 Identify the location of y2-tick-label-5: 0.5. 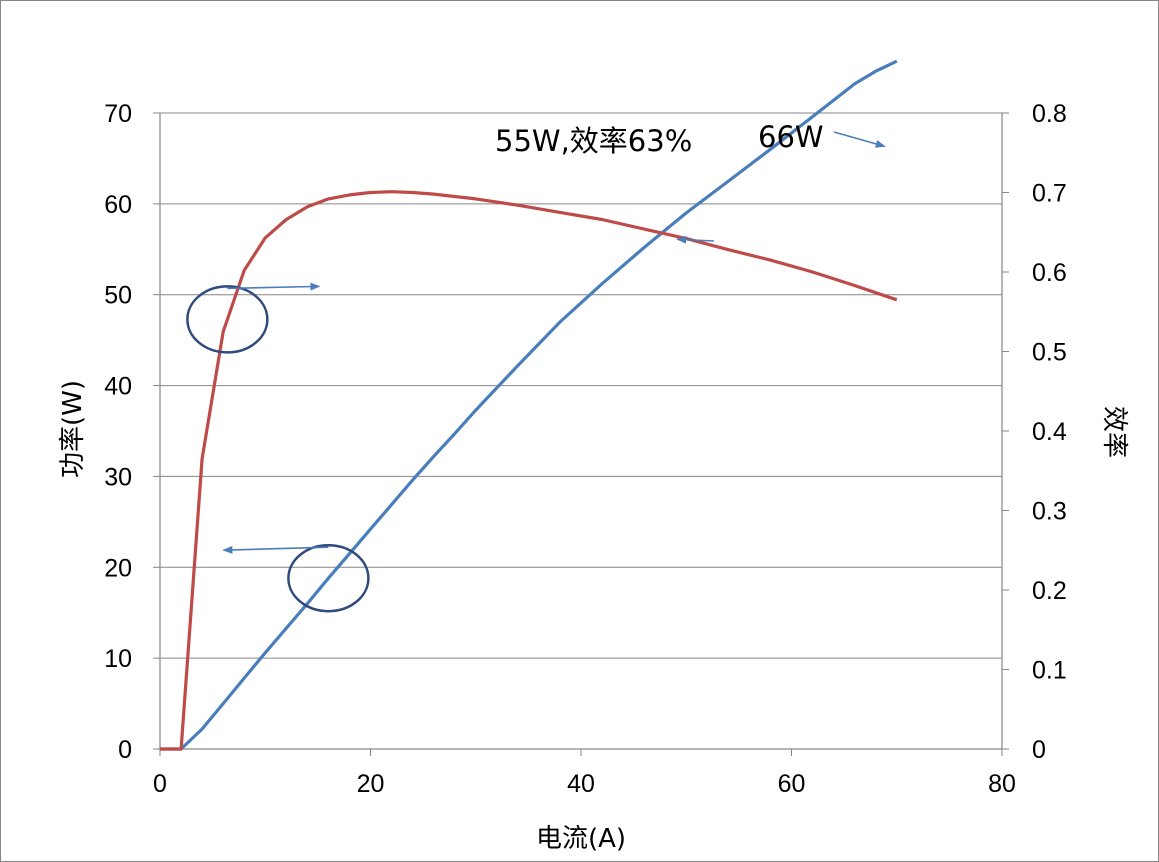
(1049, 353).